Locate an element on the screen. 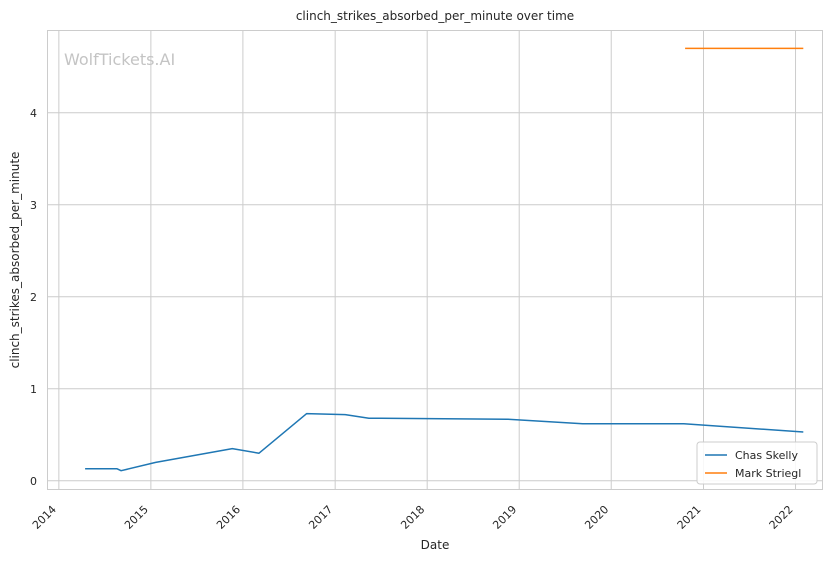 The width and height of the screenshot is (832, 561). x-axis-ticks: 2014 2015 2016 2017 2018 2019 2020 2021 2022 is located at coordinates (413, 517).